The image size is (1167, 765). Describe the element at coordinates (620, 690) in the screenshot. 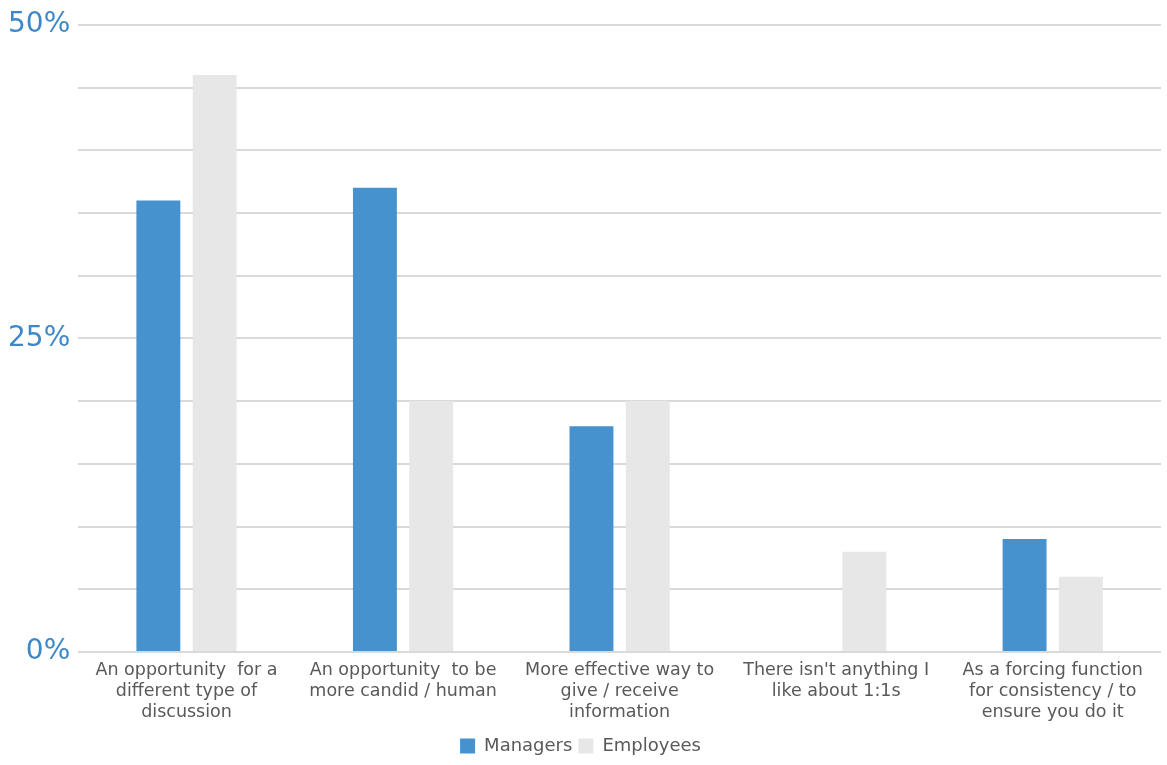

I see `x-tick-label: More effective way to give / receive information` at that location.